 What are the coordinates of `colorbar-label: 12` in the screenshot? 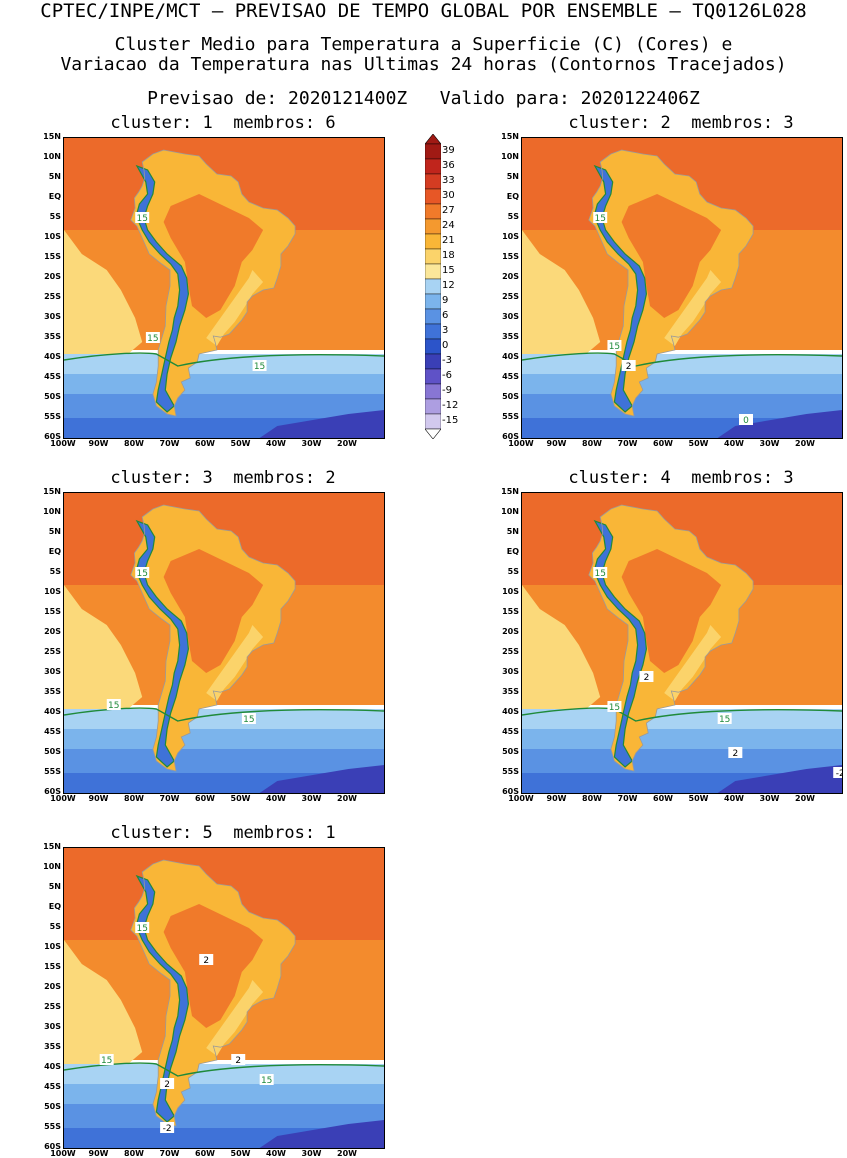 It's located at (448, 285).